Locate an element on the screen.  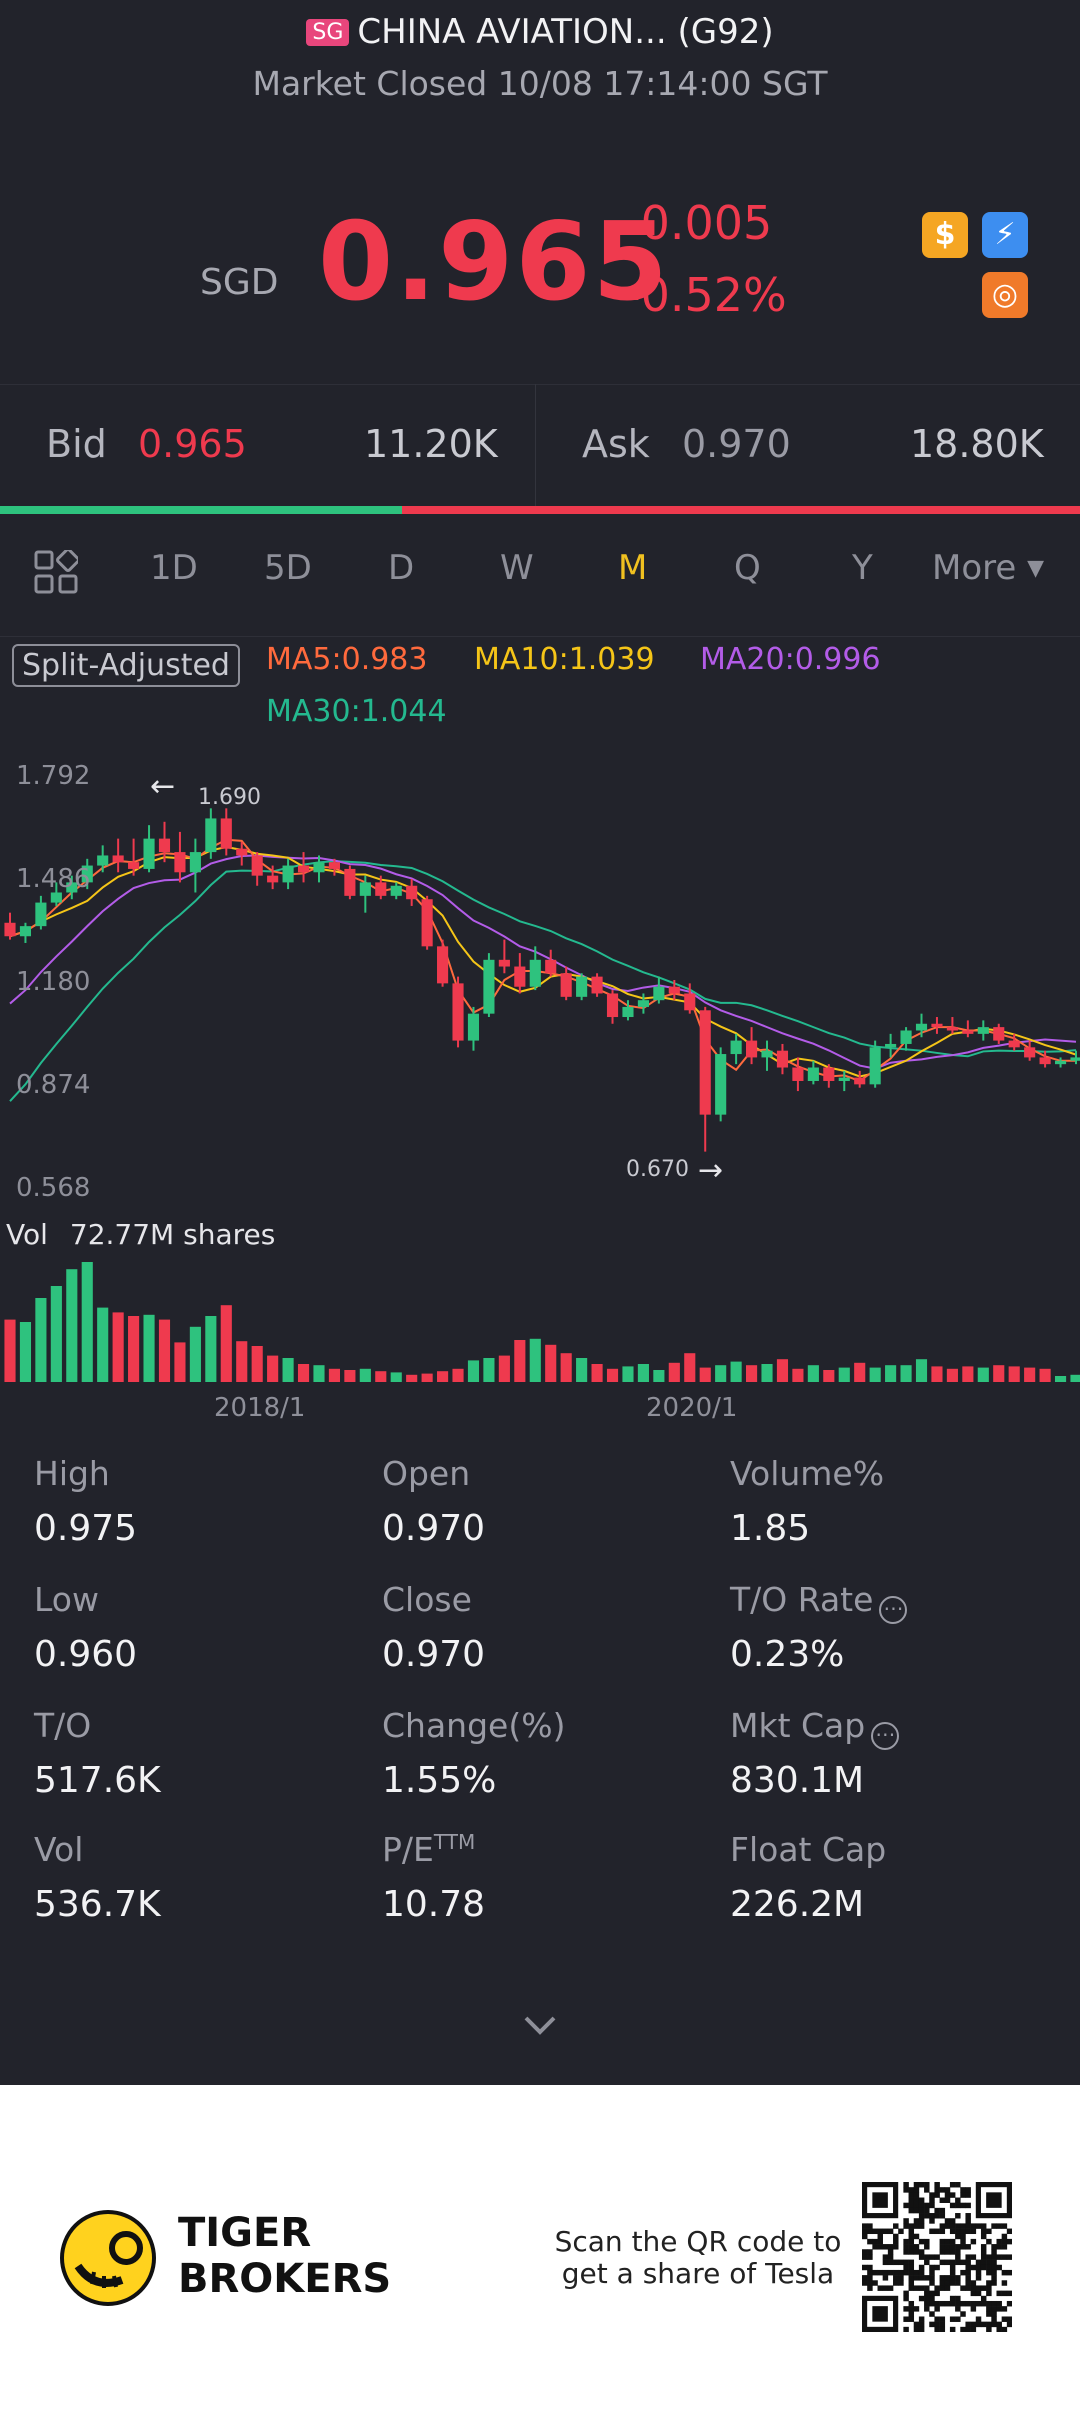
tab-y: Y is located at coordinates (862, 568).